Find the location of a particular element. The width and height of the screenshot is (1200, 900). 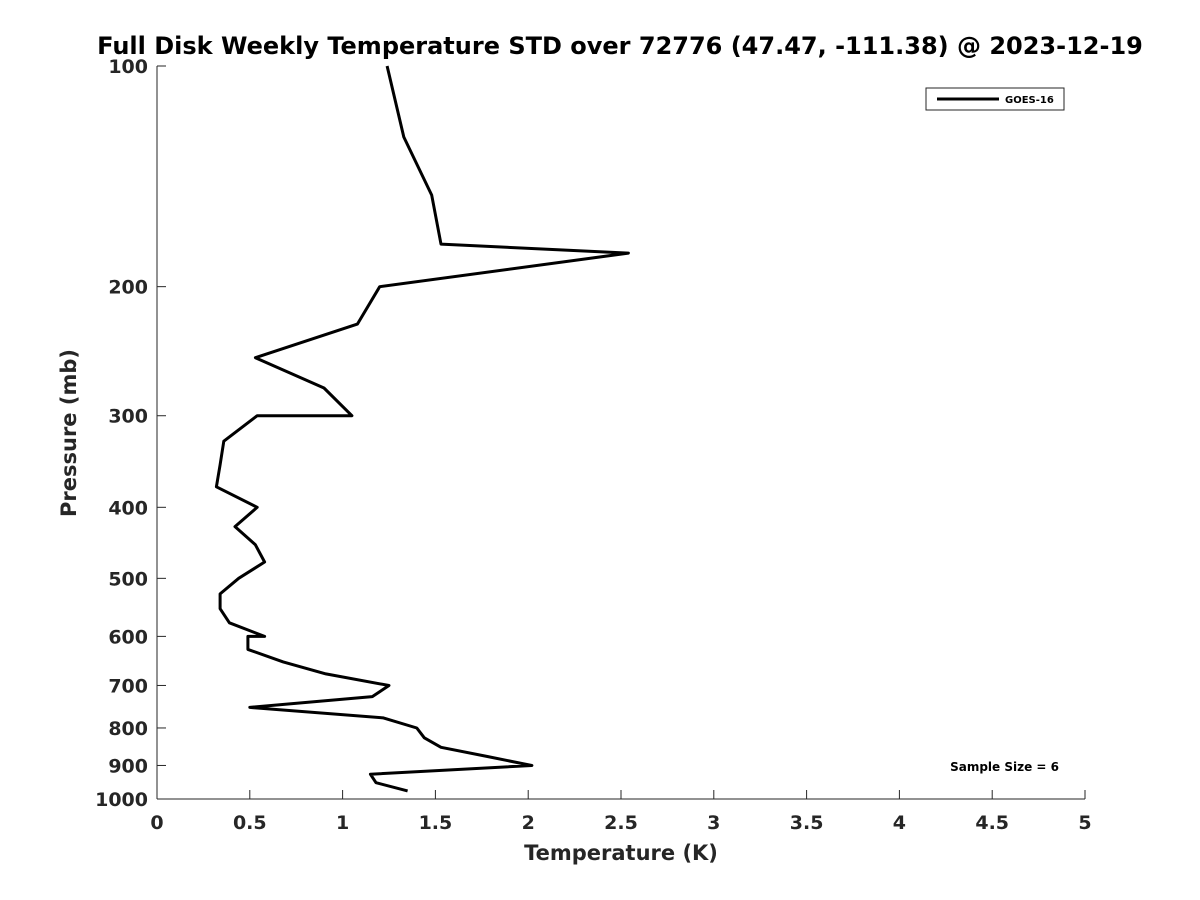

x-tick-label: 3 is located at coordinates (713, 823).